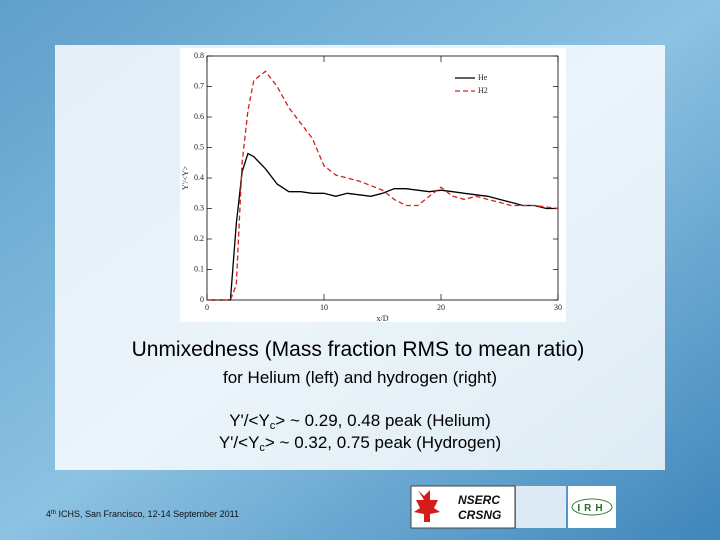 The image size is (720, 540). What do you see at coordinates (427, 506) in the screenshot?
I see `maple-leaf` at bounding box center [427, 506].